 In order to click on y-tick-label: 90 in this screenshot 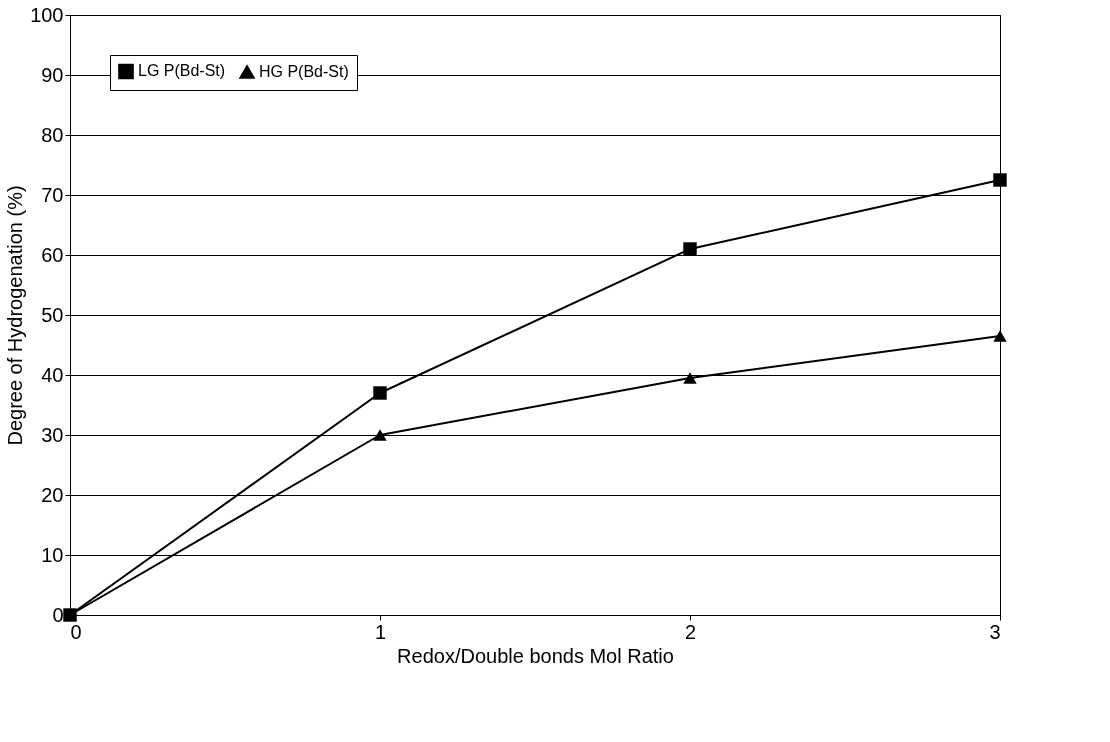, I will do `click(52, 74)`.